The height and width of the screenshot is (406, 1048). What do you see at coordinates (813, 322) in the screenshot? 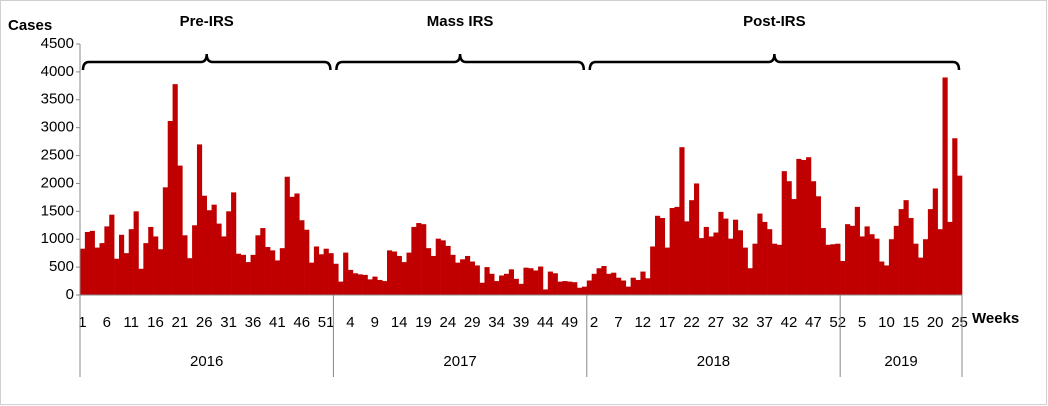
I see `x-tick-label: 47` at bounding box center [813, 322].